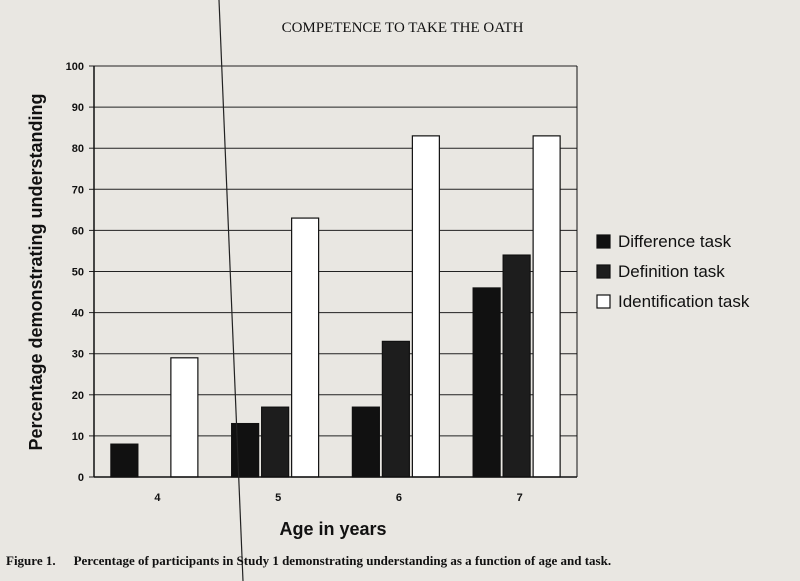  Describe the element at coordinates (78, 231) in the screenshot. I see `y-tick-label: 60` at that location.